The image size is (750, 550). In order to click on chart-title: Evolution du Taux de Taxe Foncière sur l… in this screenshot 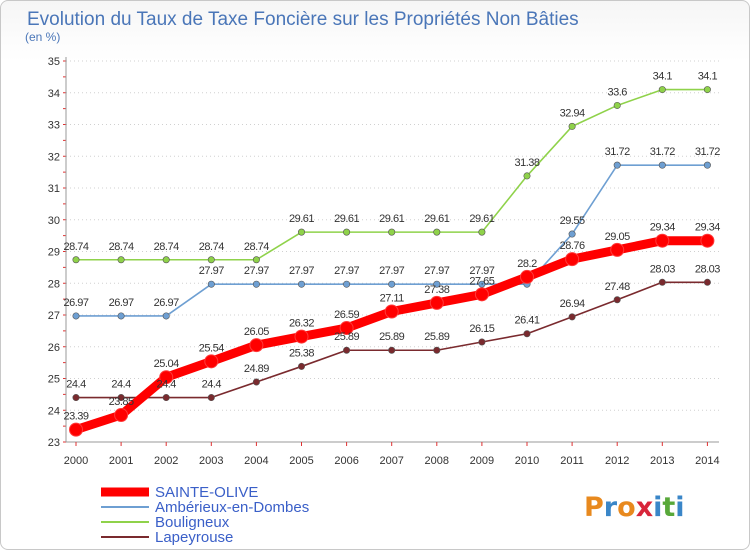, I will do `click(303, 19)`.